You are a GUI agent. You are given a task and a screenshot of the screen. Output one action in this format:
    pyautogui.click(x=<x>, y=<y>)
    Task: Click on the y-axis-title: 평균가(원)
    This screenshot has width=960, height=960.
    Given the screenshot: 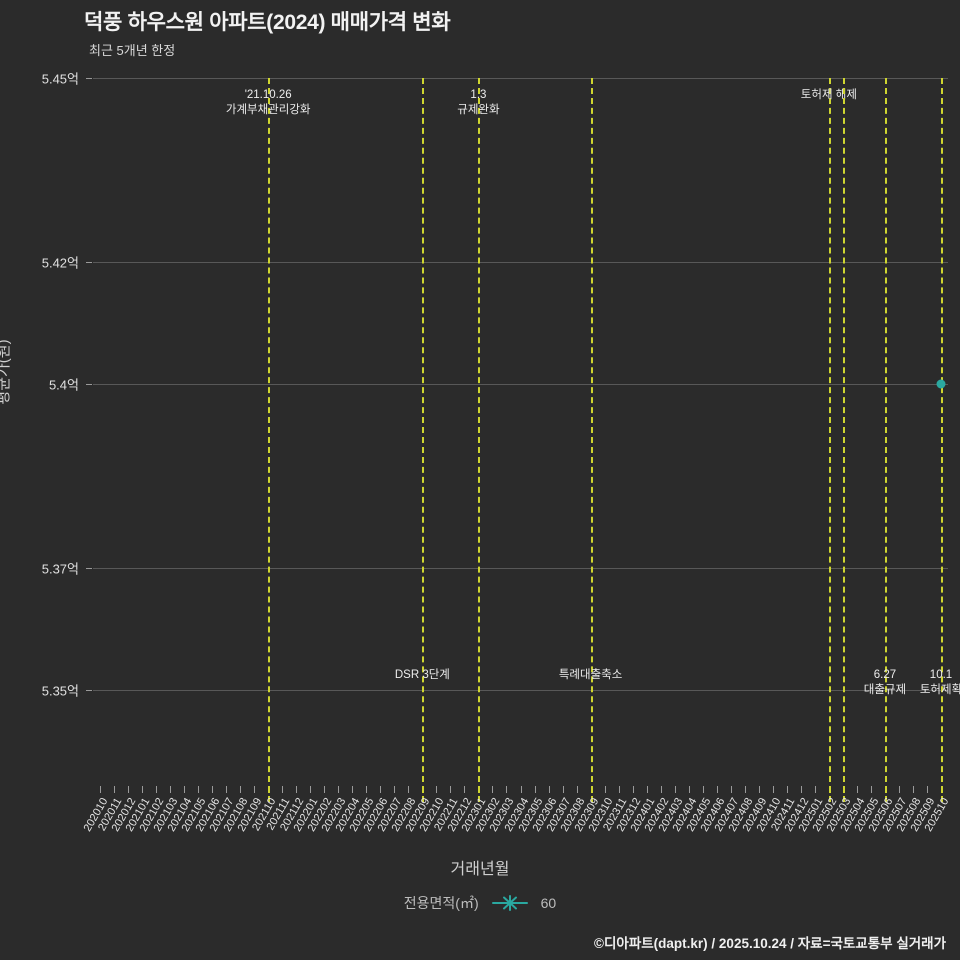 What is the action you would take?
    pyautogui.click(x=6, y=372)
    